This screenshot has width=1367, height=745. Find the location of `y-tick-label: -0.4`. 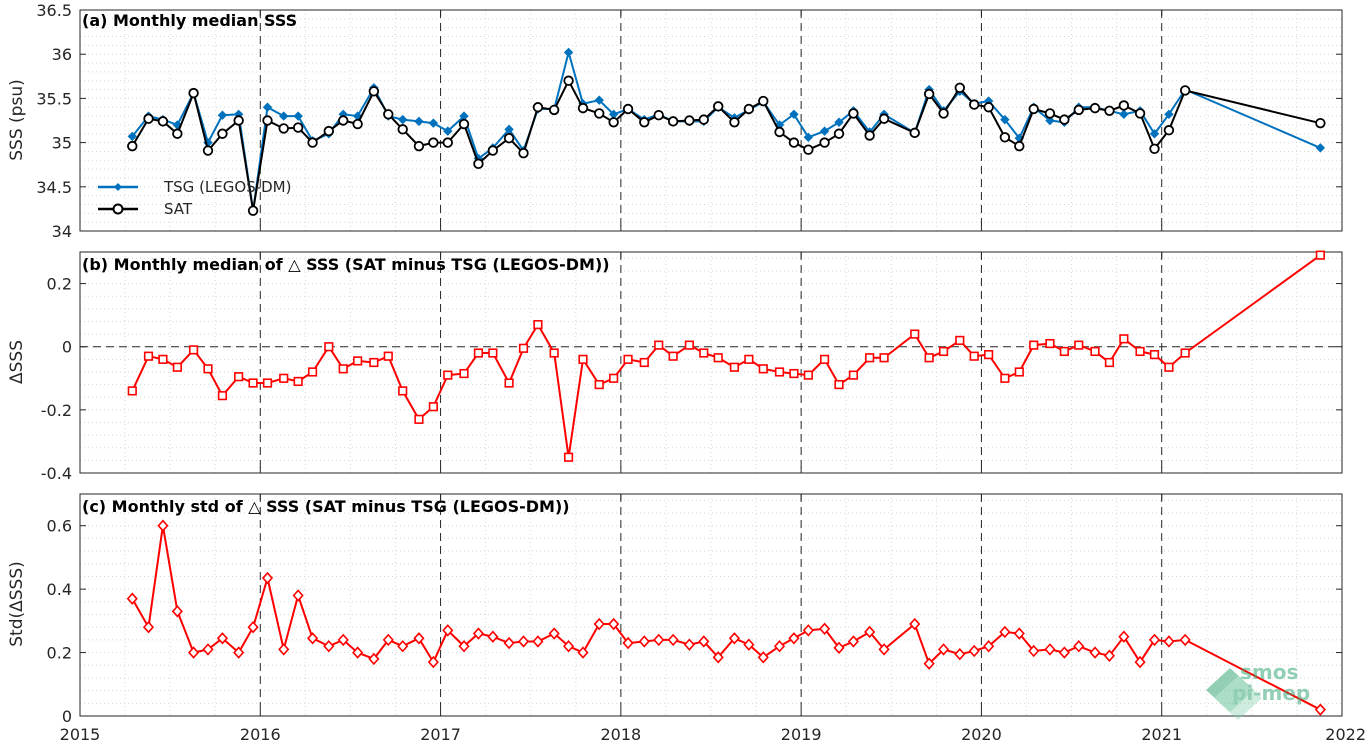

y-tick-label: -0.4 is located at coordinates (56, 473).